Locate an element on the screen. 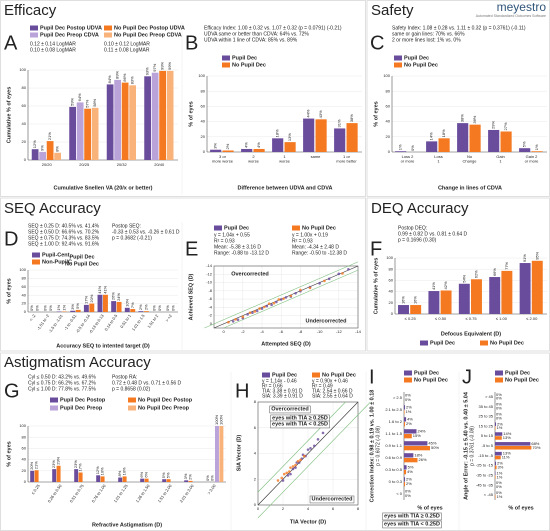 This screenshot has height=531, width=550. x-tick-label: -14 is located at coordinates (358, 331).